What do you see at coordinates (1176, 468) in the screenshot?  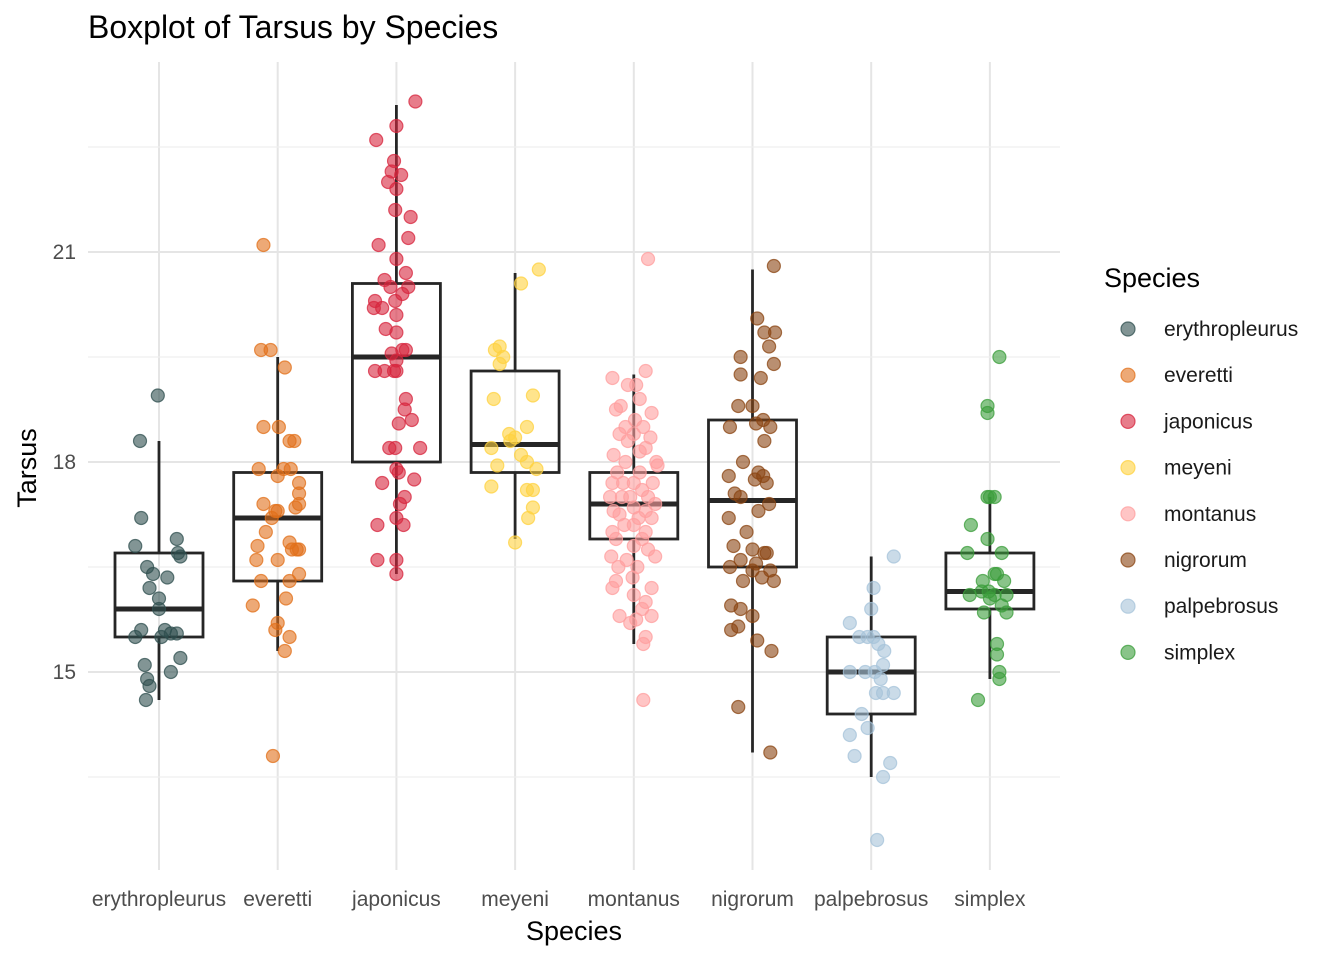 I see `legend-item-meyeni: meyeni` at bounding box center [1176, 468].